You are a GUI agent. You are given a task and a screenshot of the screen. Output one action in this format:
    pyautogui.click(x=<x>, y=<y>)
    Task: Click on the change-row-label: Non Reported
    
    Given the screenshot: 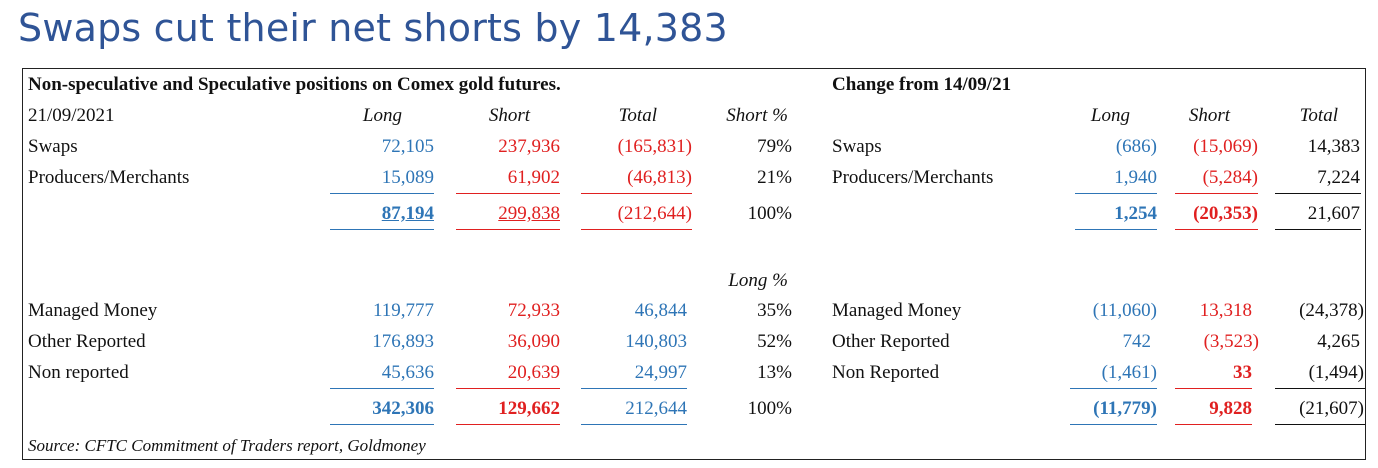 What is the action you would take?
    pyautogui.click(x=886, y=372)
    